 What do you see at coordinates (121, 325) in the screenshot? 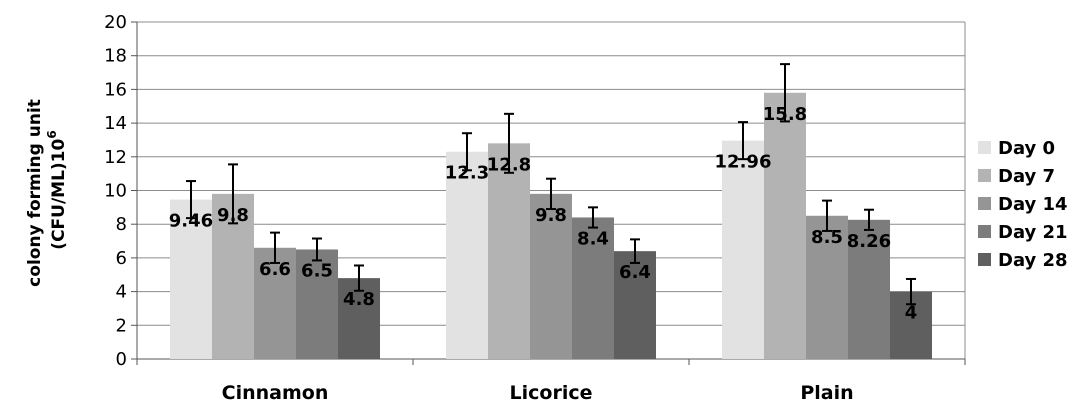
I see `y-tick-label: 2` at bounding box center [121, 325].